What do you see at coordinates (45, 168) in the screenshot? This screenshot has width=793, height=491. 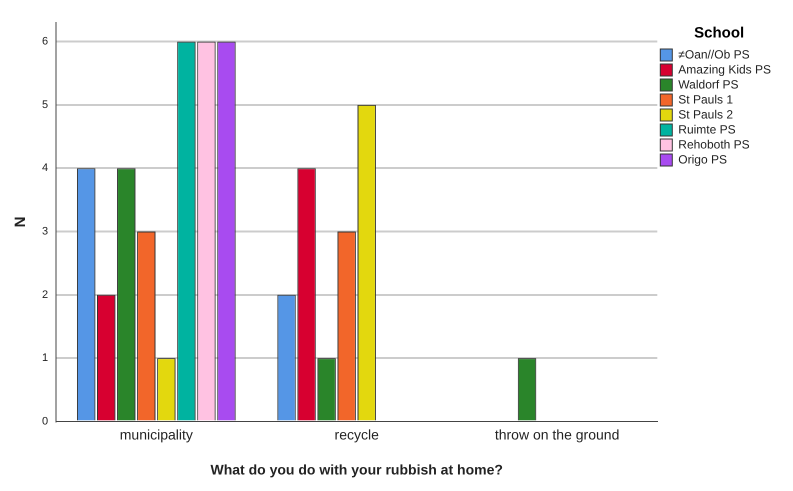 I see `y-tick-label: 4` at bounding box center [45, 168].